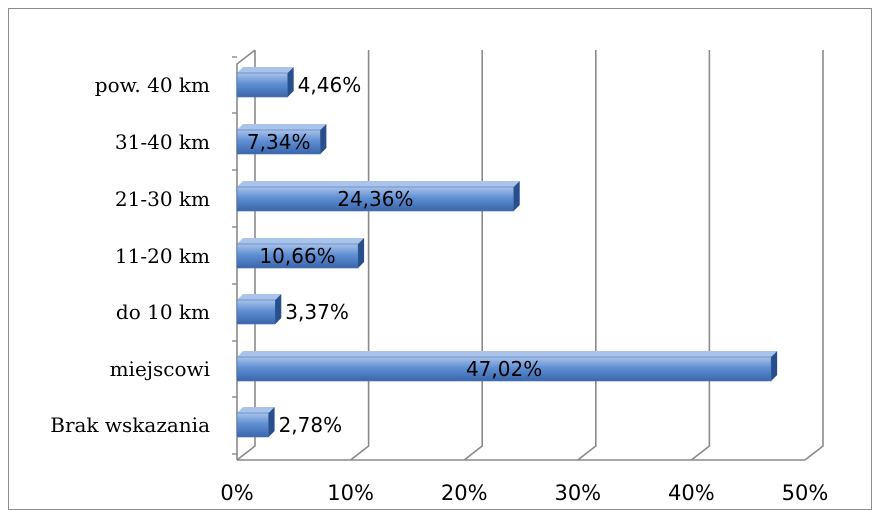  Describe the element at coordinates (297, 256) in the screenshot. I see `data-label: 10,66%` at that location.